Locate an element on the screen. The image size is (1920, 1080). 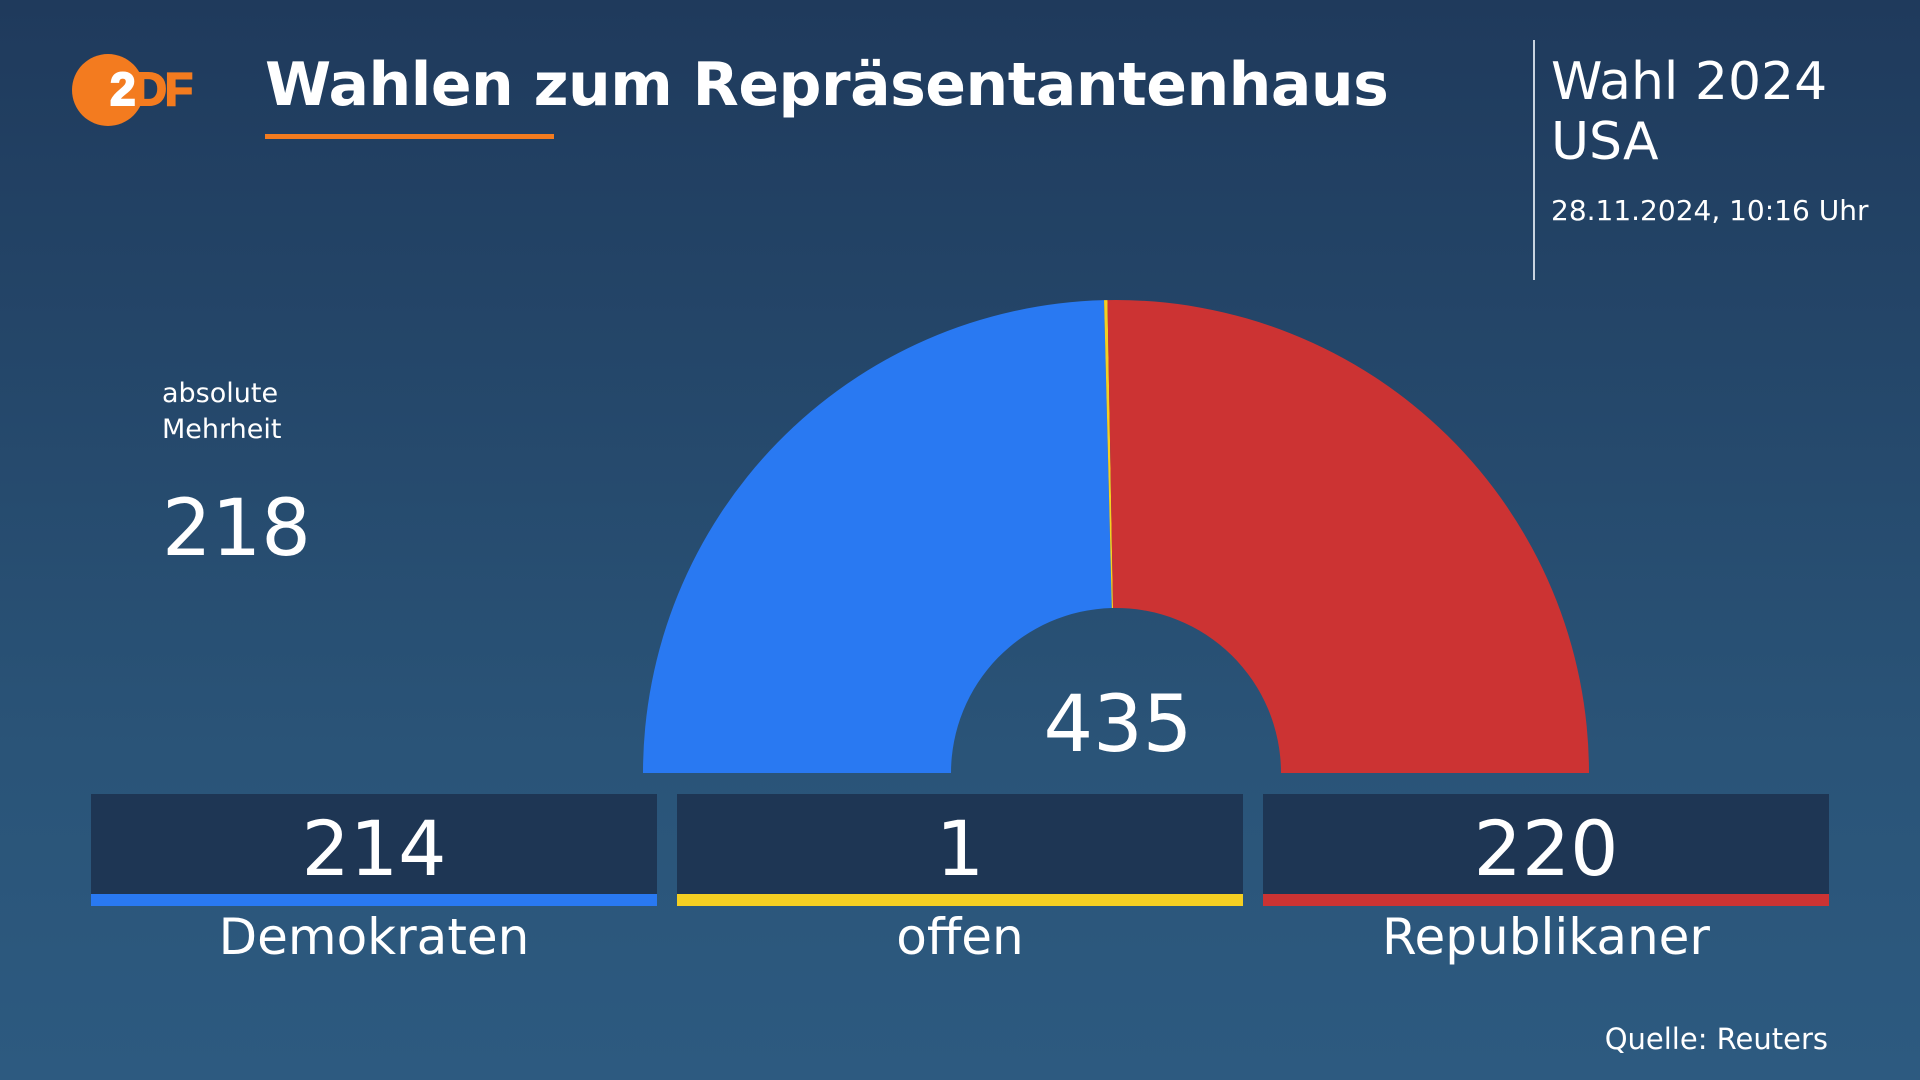
slice-democrats is located at coordinates (877, 536).